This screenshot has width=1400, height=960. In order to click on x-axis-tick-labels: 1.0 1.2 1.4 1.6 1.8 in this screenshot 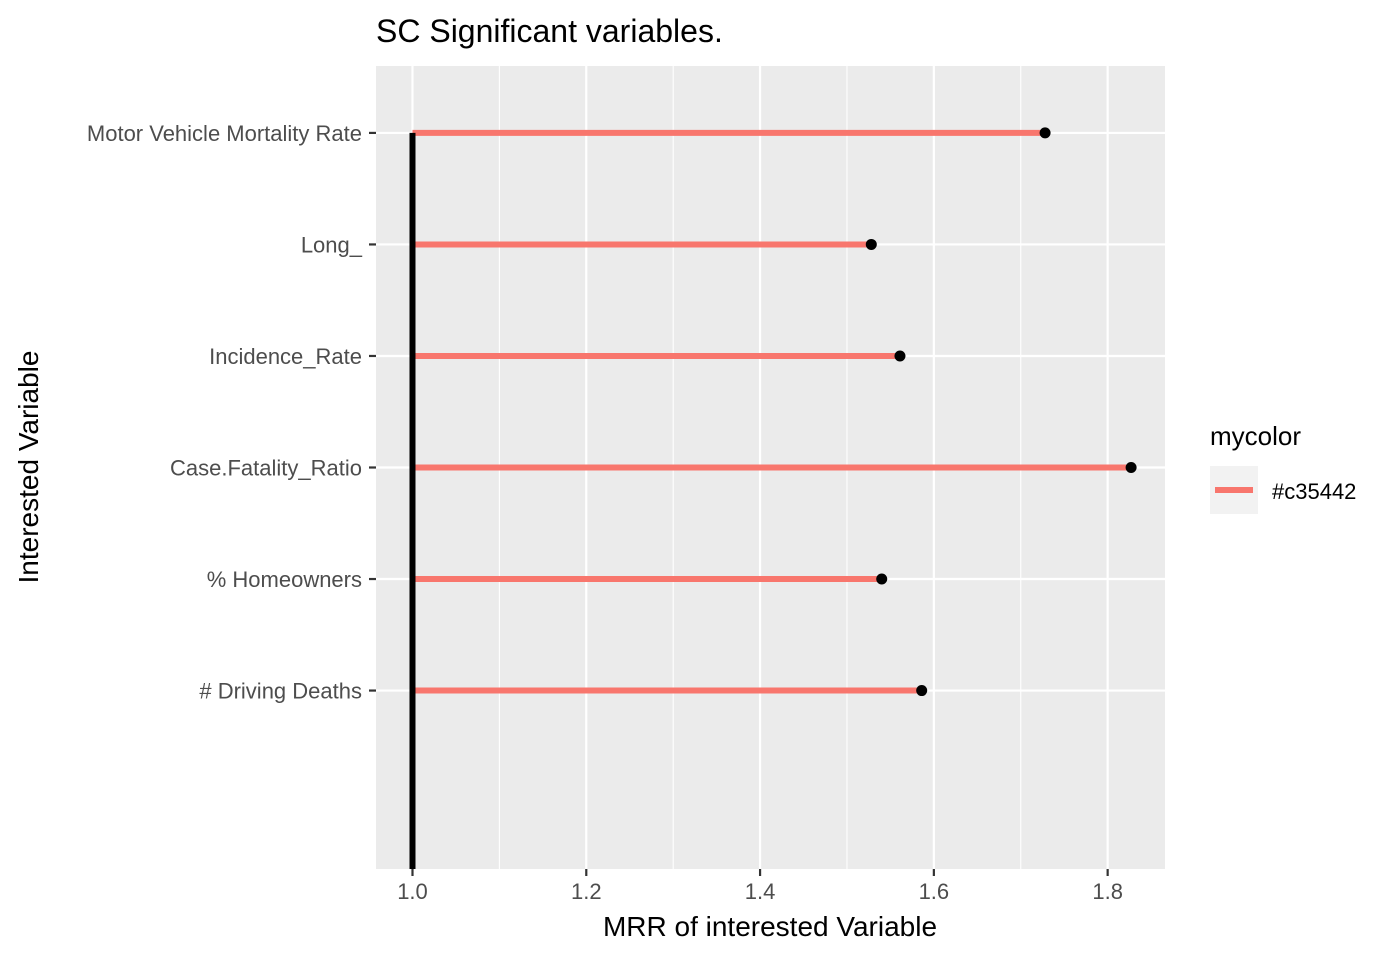, I will do `click(760, 891)`.